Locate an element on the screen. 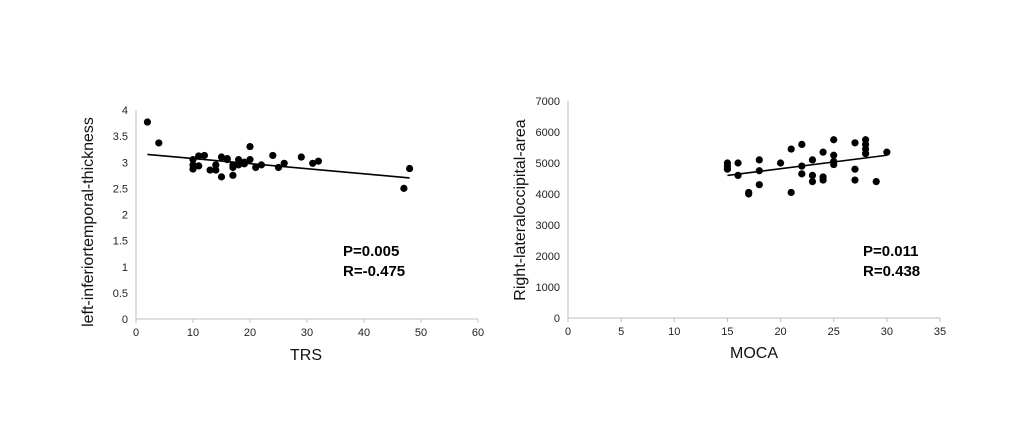 This screenshot has height=438, width=1021. y-tick-label: 5000 is located at coordinates (548, 164).